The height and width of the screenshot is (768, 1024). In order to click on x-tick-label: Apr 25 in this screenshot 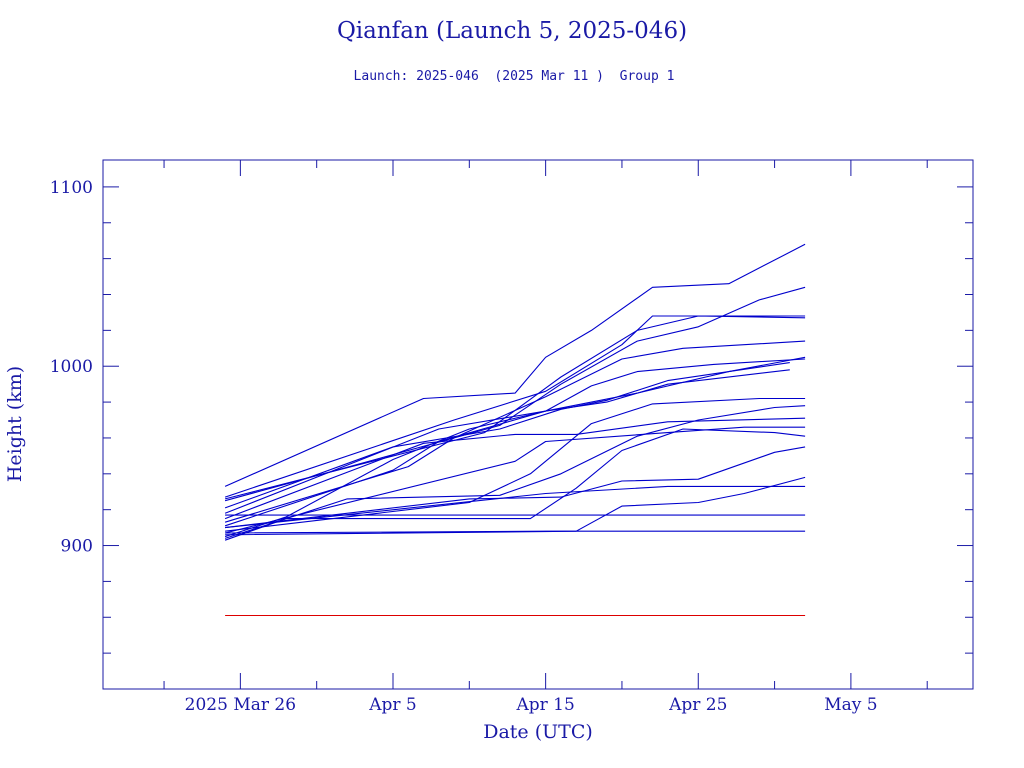, I will do `click(697, 705)`.